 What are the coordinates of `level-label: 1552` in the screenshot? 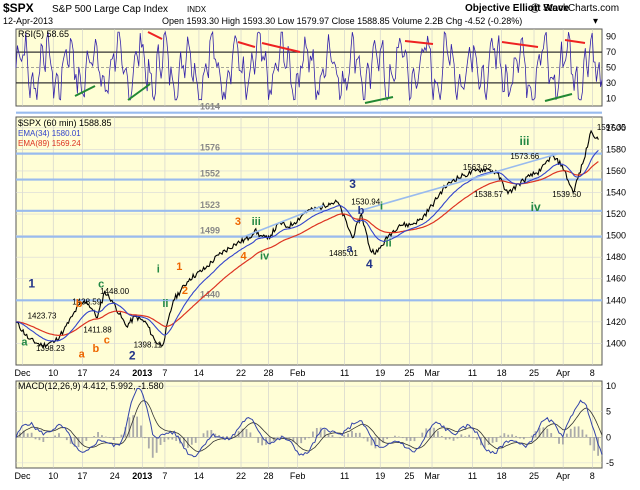 It's located at (210, 174).